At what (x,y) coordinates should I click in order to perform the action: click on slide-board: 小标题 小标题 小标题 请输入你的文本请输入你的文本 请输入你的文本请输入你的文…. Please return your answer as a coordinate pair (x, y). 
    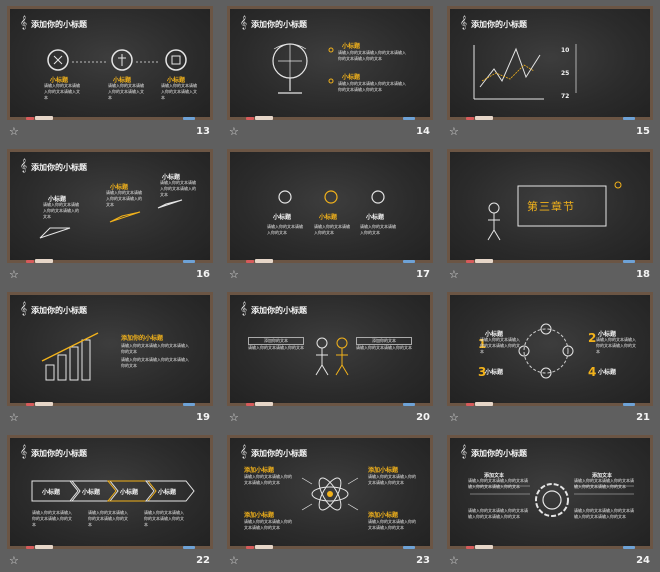
    Looking at the image, I should click on (330, 206).